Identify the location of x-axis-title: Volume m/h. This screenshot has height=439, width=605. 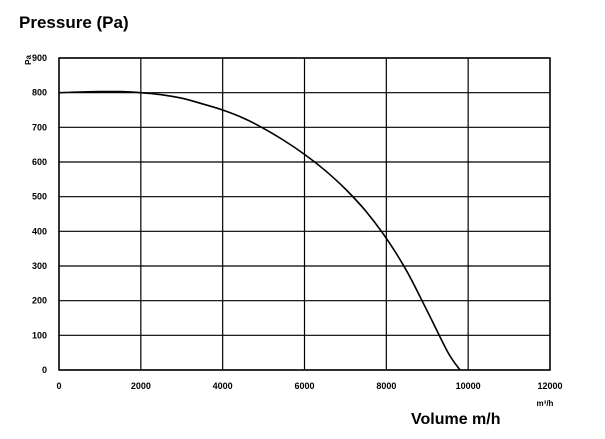
(456, 419).